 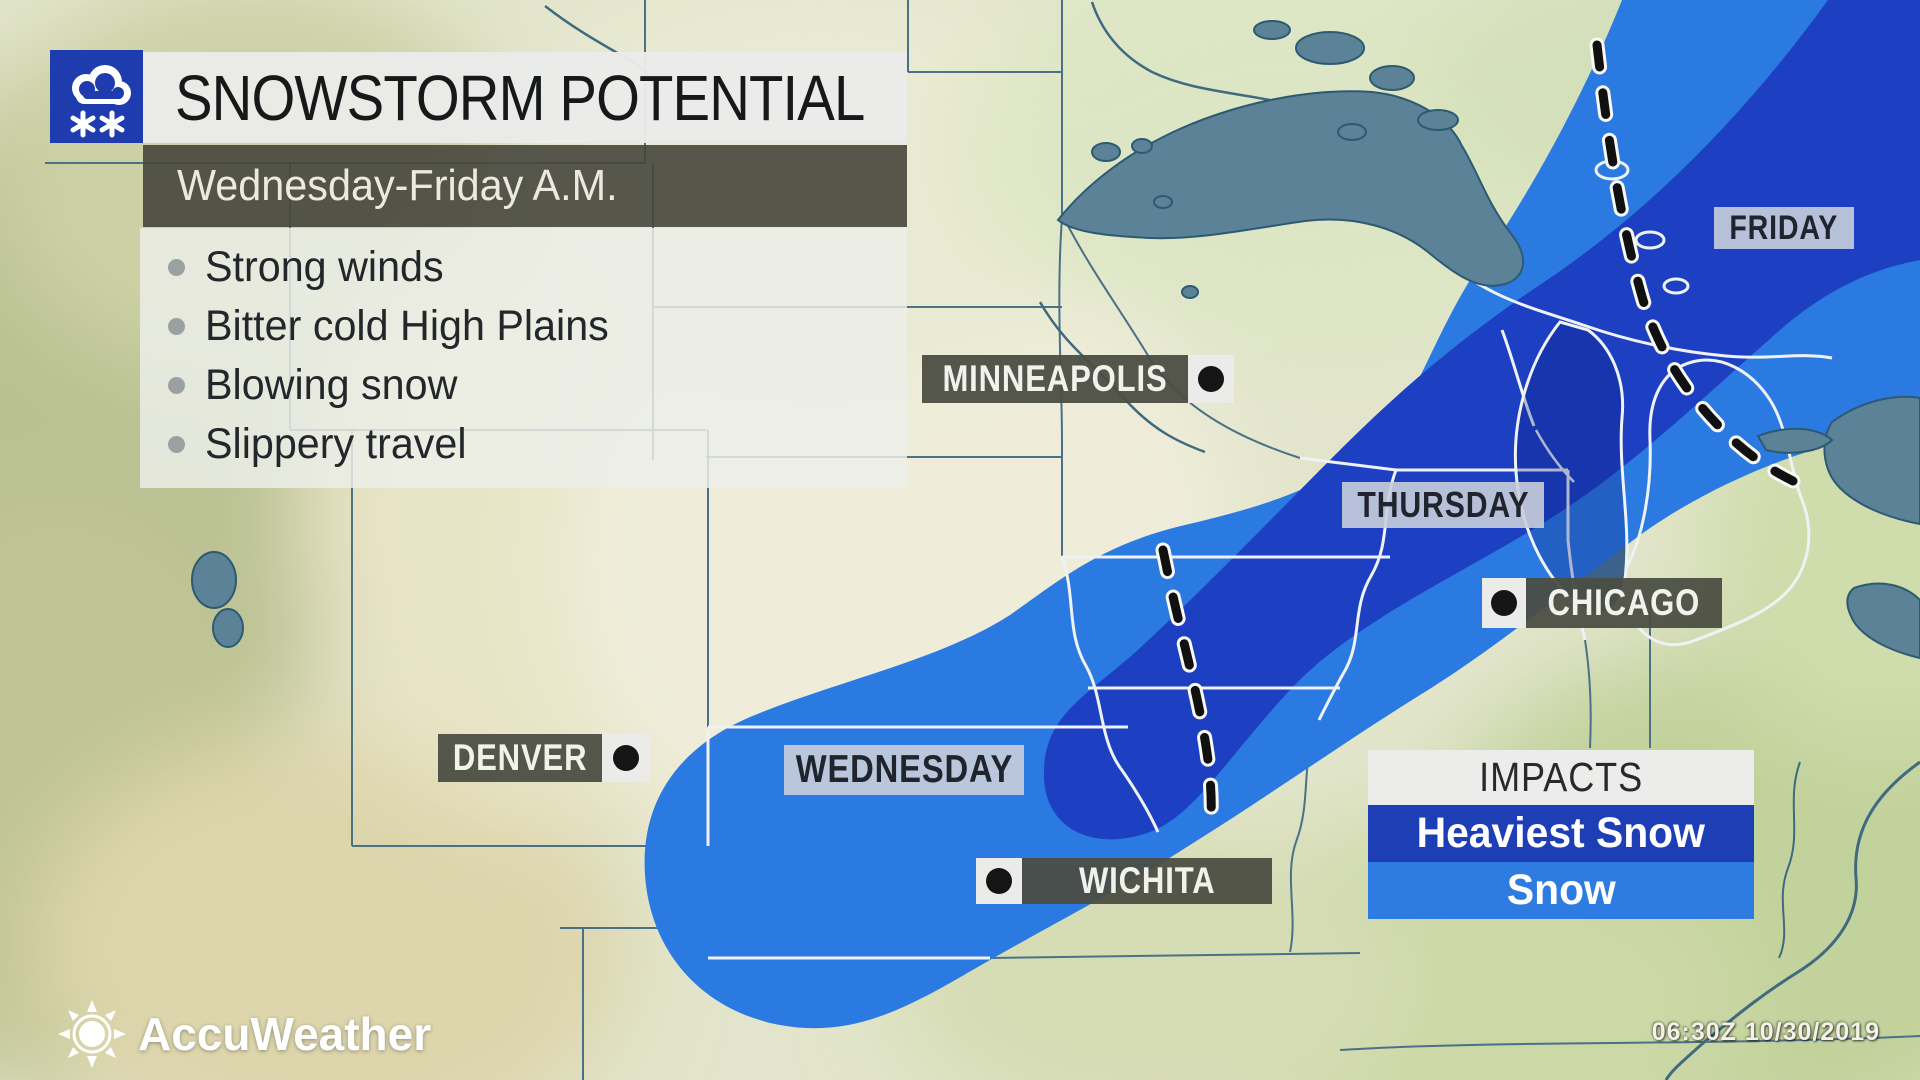 What do you see at coordinates (1443, 505) in the screenshot?
I see `day-label-thursday: THURSDAY` at bounding box center [1443, 505].